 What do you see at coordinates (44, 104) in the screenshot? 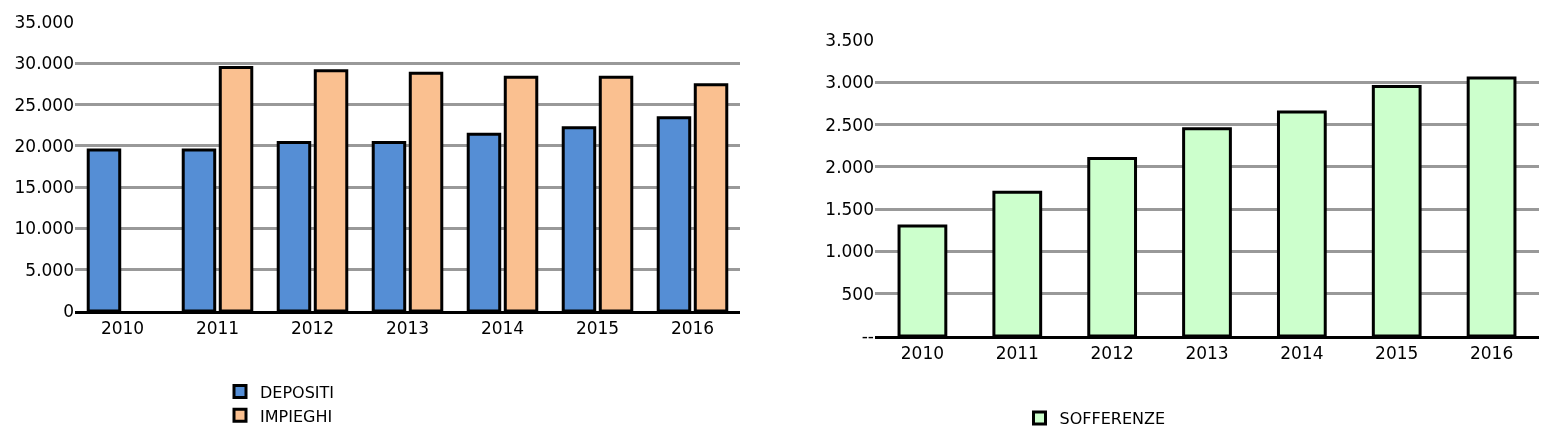
I see `y-tick-label: 25.000` at bounding box center [44, 104].